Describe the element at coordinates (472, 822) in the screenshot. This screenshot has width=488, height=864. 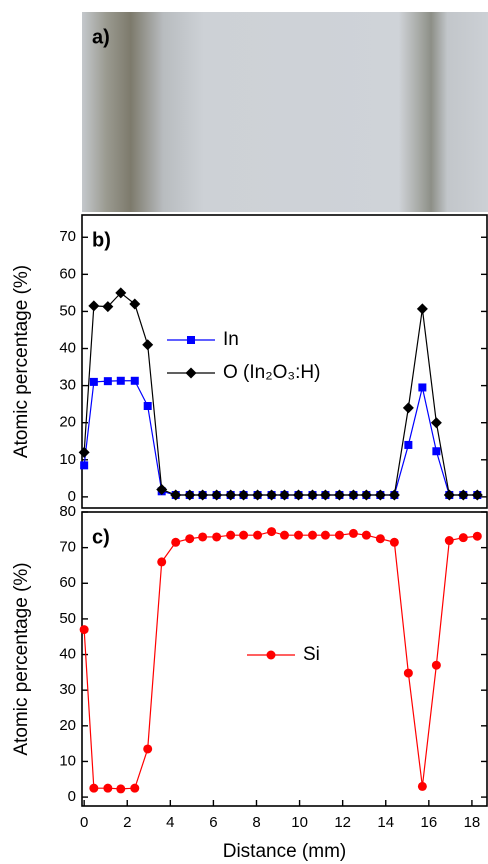
I see `x-tick-label: 18` at that location.